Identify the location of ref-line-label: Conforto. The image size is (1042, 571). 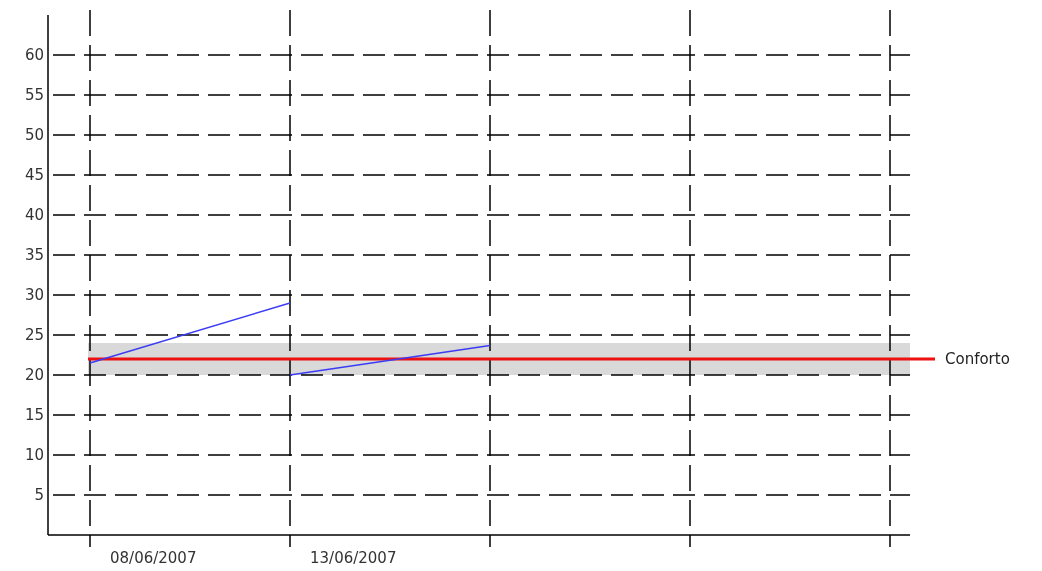
(977, 359).